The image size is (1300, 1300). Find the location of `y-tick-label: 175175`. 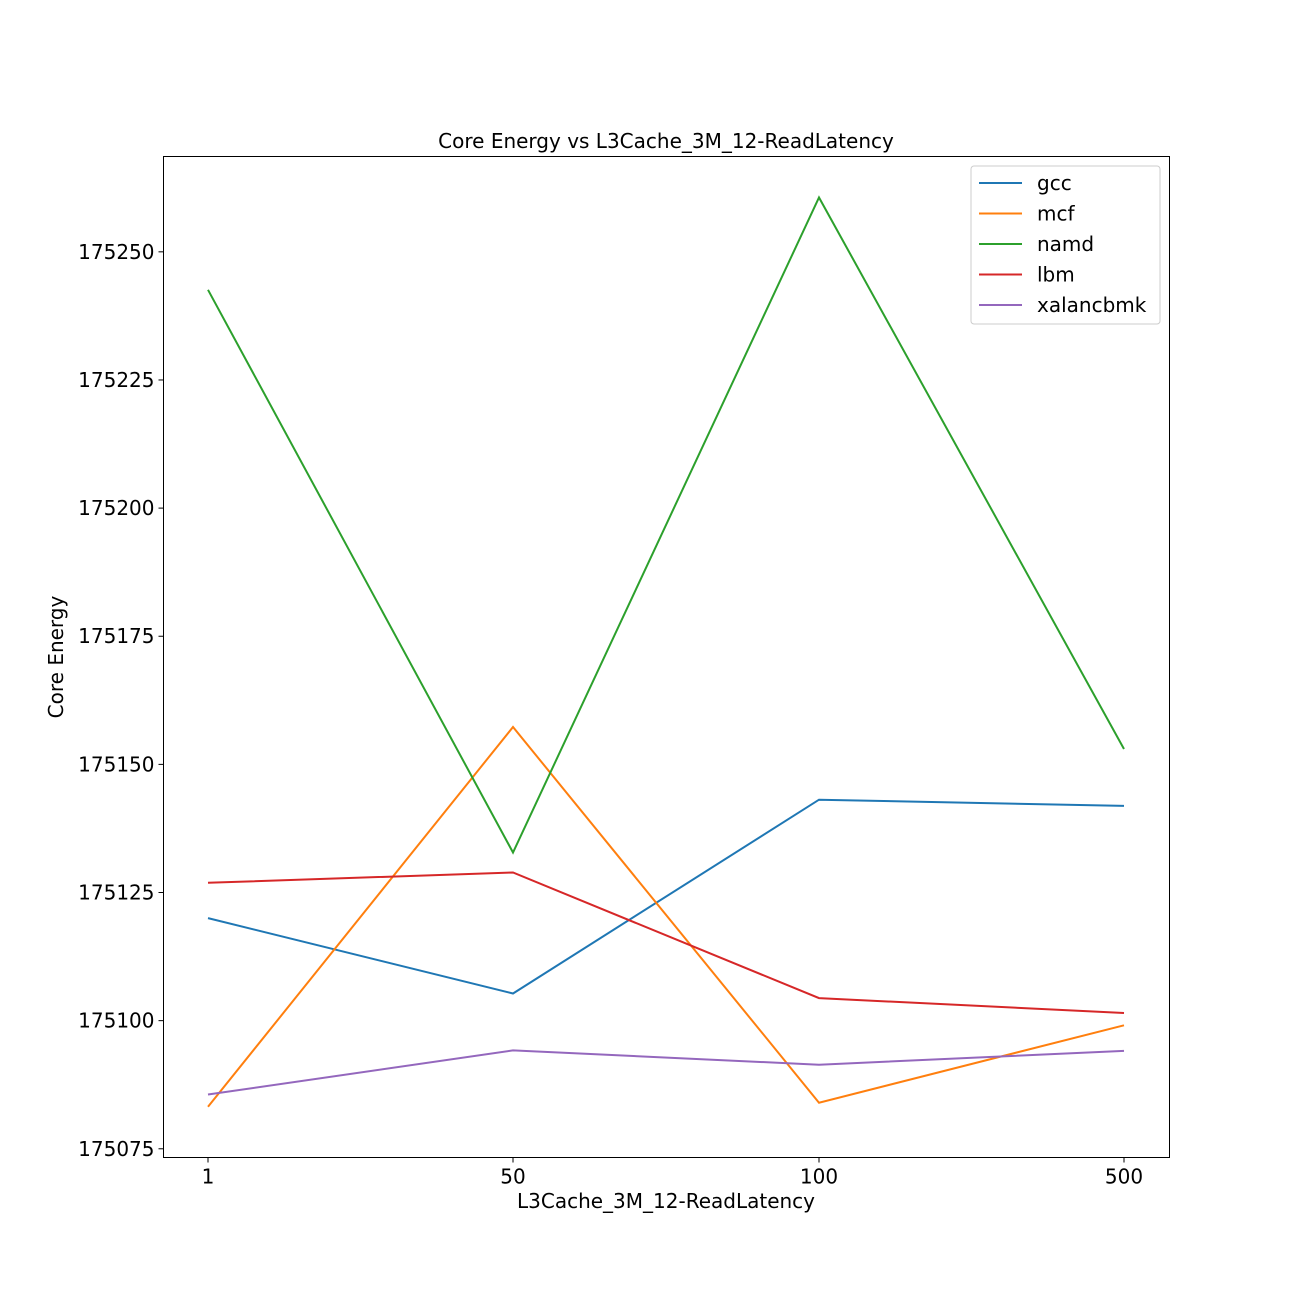

y-tick-label: 175175 is located at coordinates (116, 636).